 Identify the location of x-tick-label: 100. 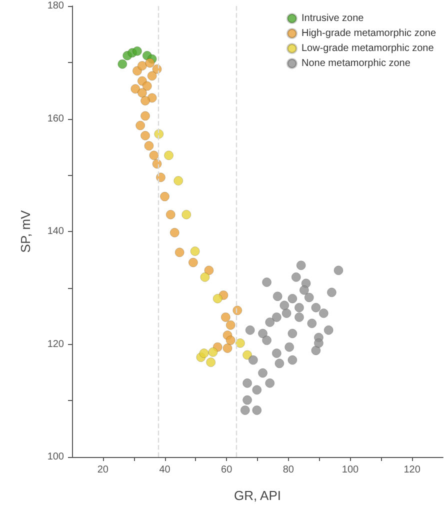
(351, 470).